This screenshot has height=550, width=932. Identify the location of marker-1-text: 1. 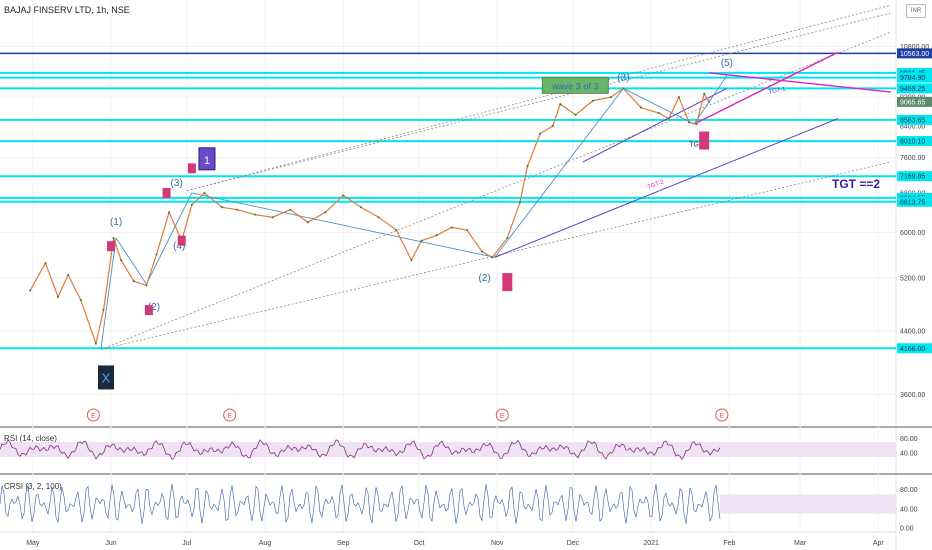
(207, 161).